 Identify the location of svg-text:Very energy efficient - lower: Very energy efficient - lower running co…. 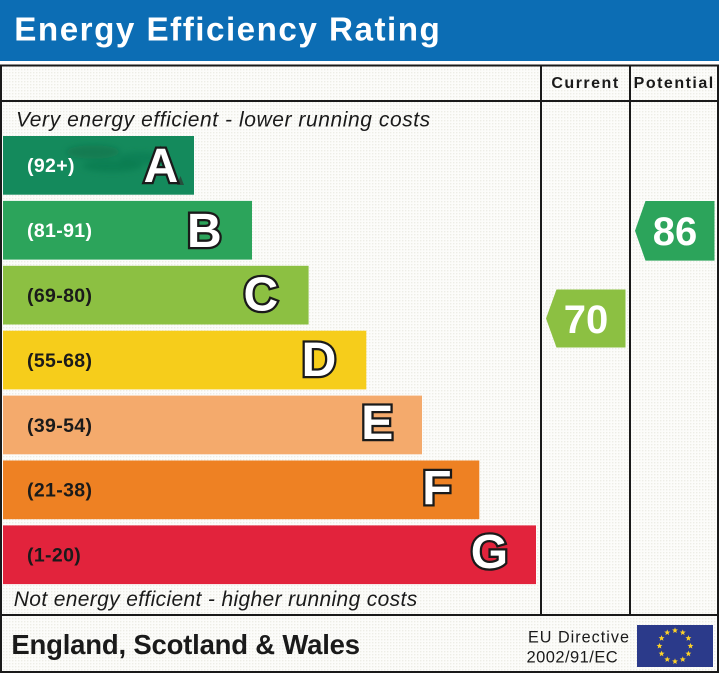
(223, 119).